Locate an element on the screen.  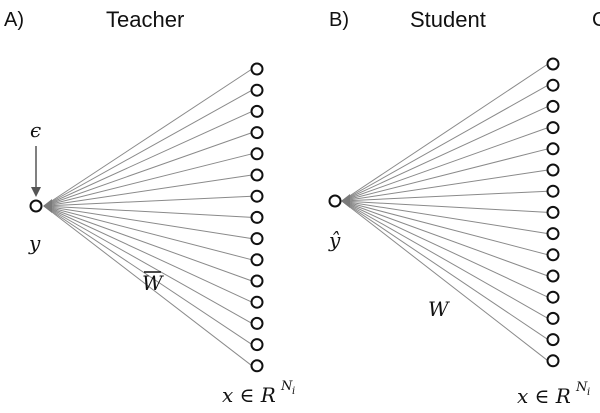
panel-a-input-label: x ∈ R N i is located at coordinates (258, 393).